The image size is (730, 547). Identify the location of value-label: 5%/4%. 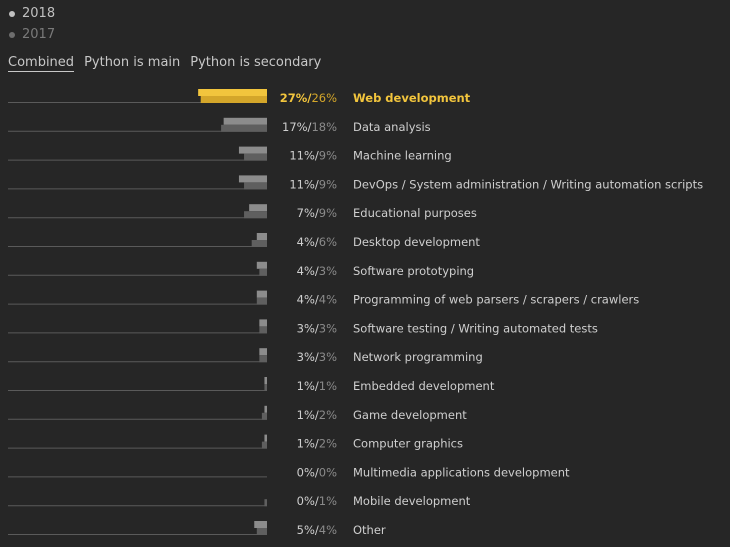
(317, 530).